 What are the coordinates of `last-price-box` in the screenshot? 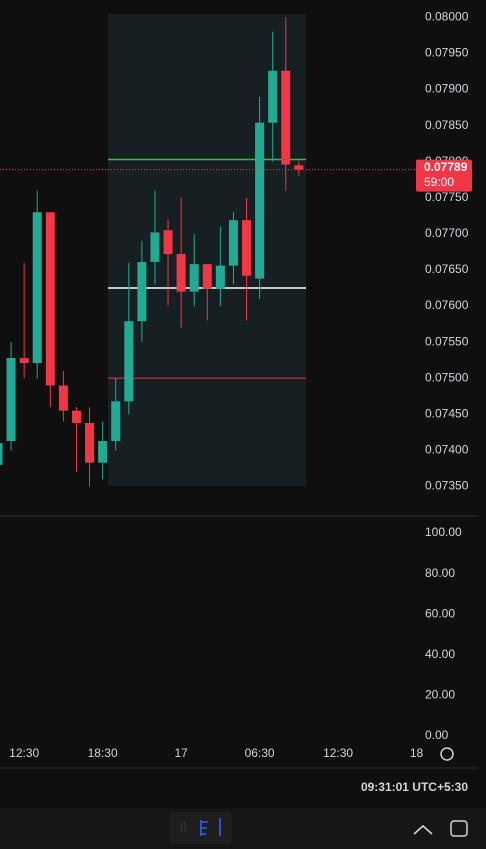 It's located at (444, 175).